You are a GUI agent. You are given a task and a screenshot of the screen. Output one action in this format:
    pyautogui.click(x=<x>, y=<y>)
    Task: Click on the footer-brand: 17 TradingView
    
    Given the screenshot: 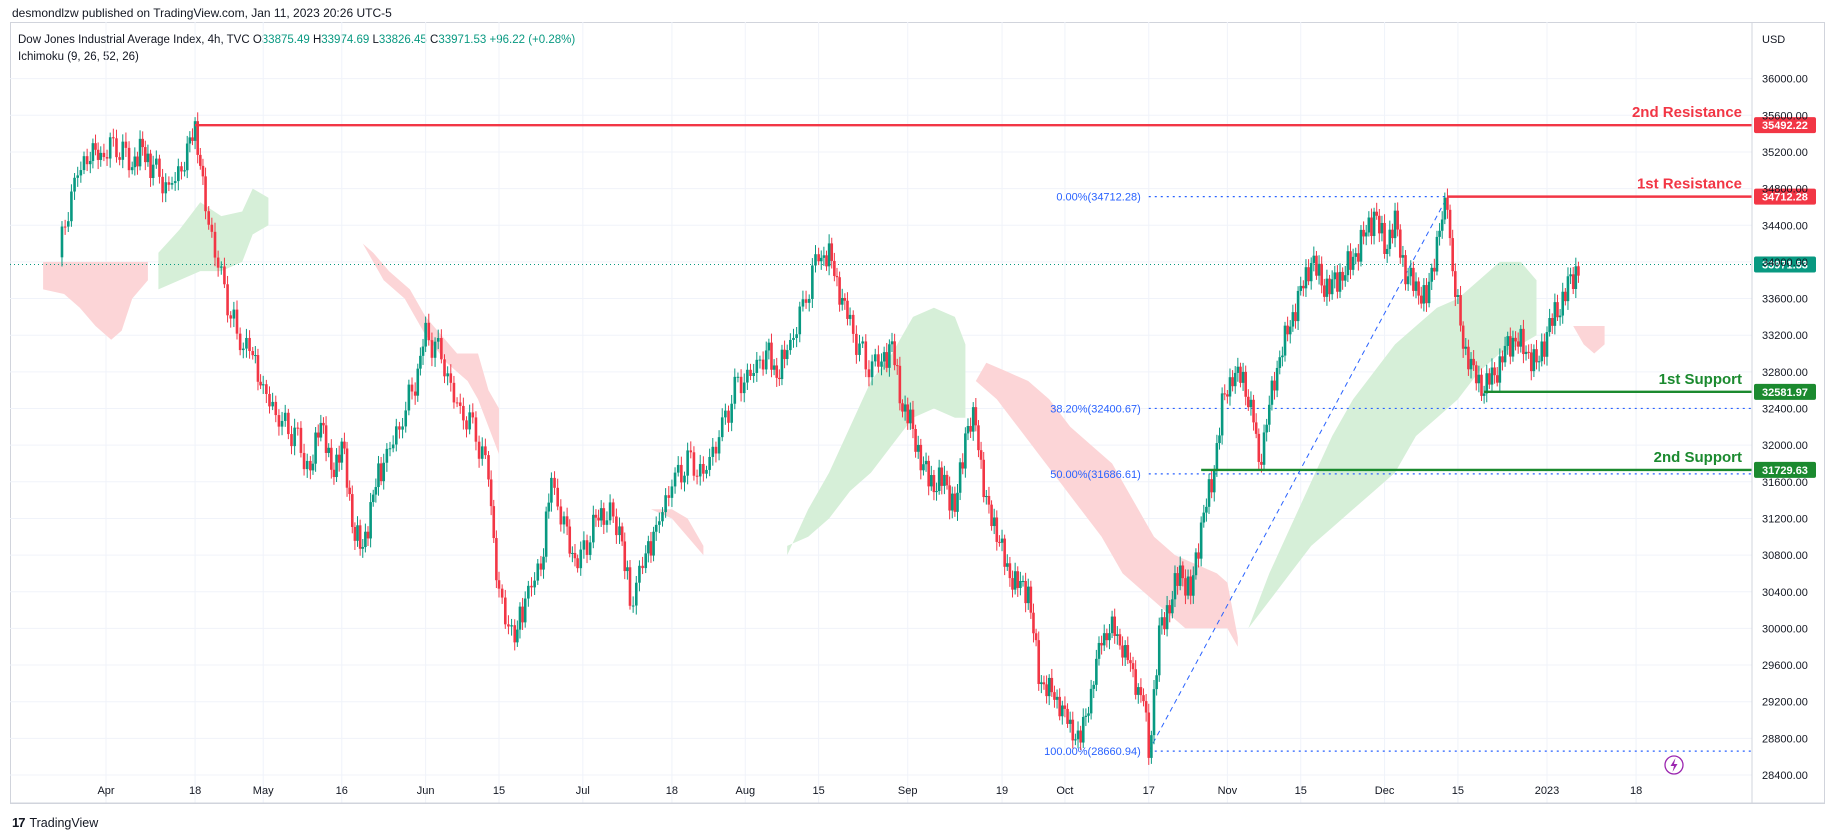 What is the action you would take?
    pyautogui.click(x=55, y=822)
    